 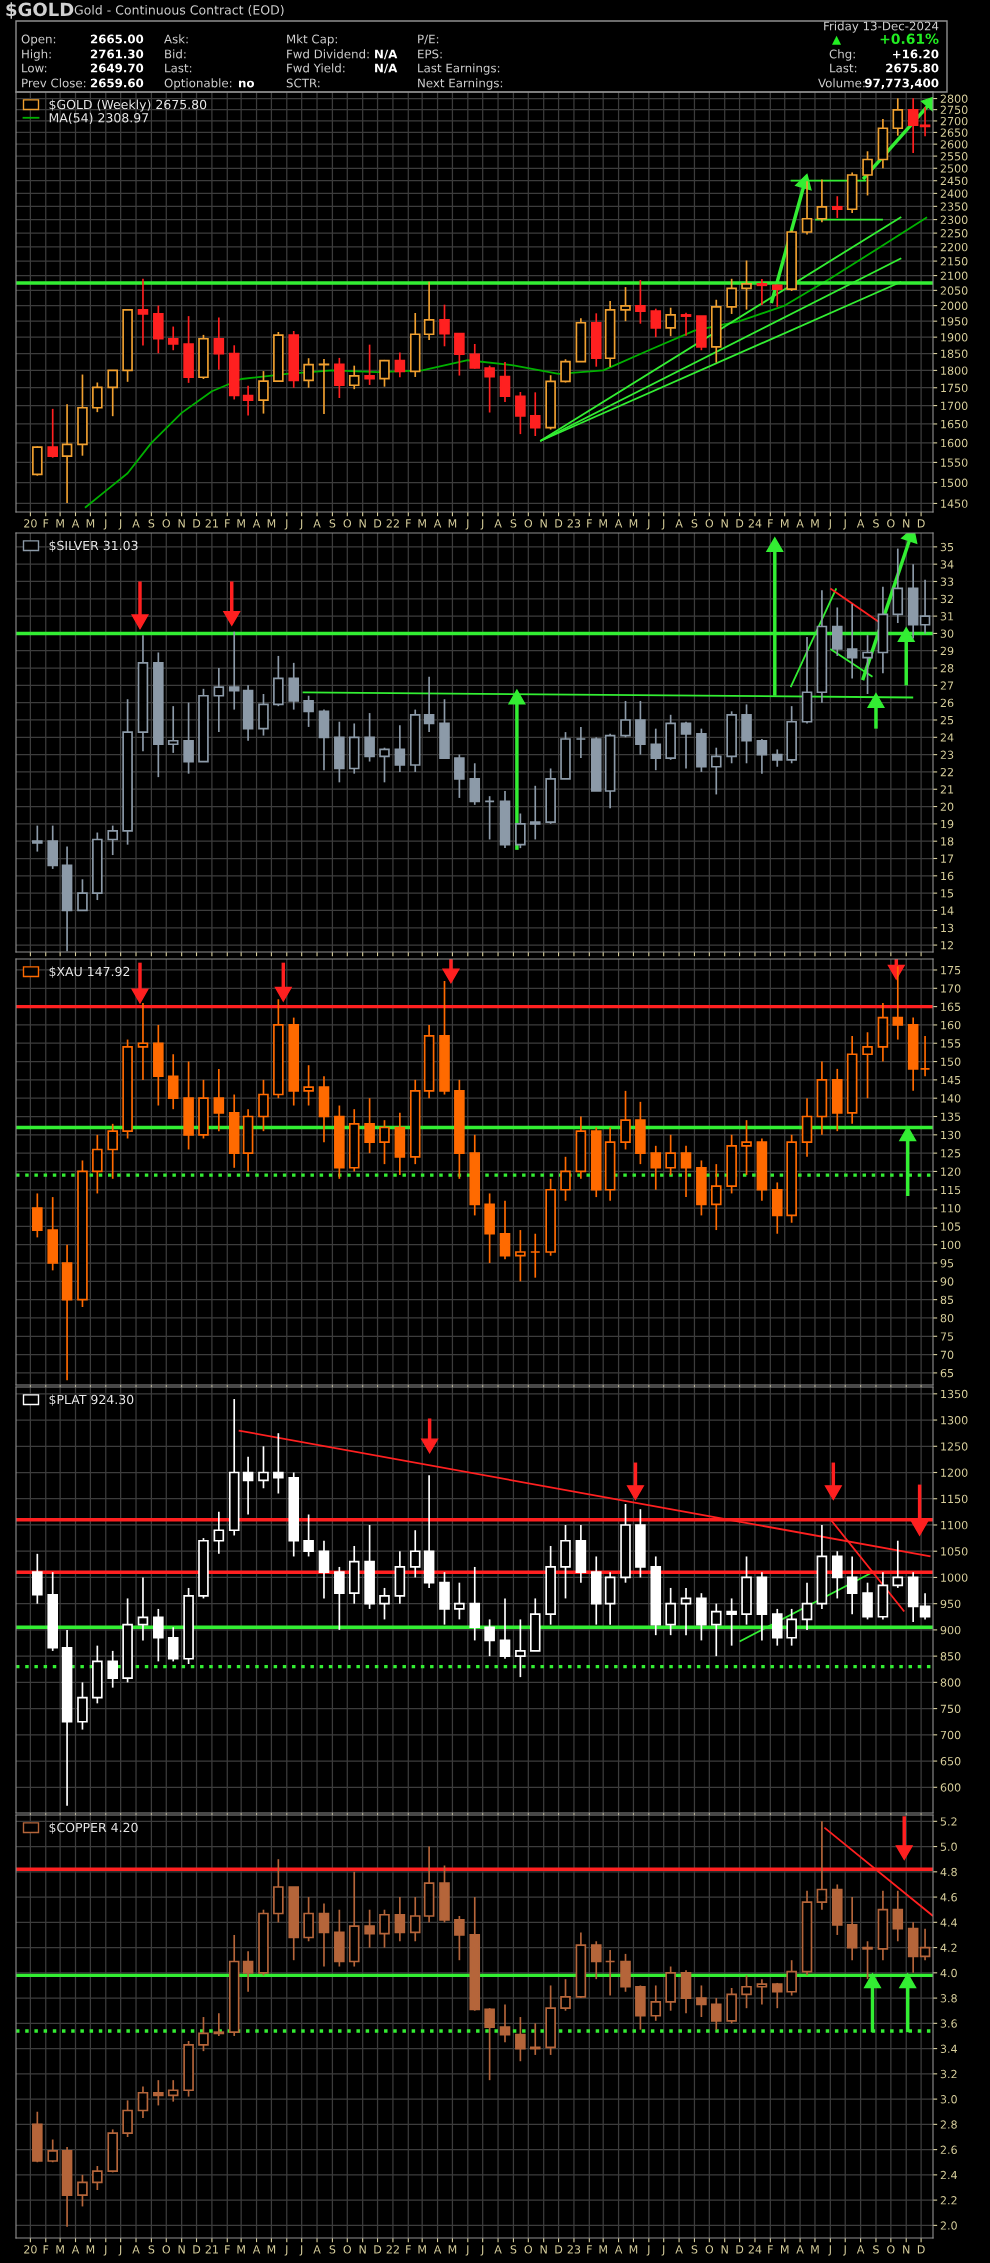 What do you see at coordinates (947, 1336) in the screenshot?
I see `y-tick-label: 75` at bounding box center [947, 1336].